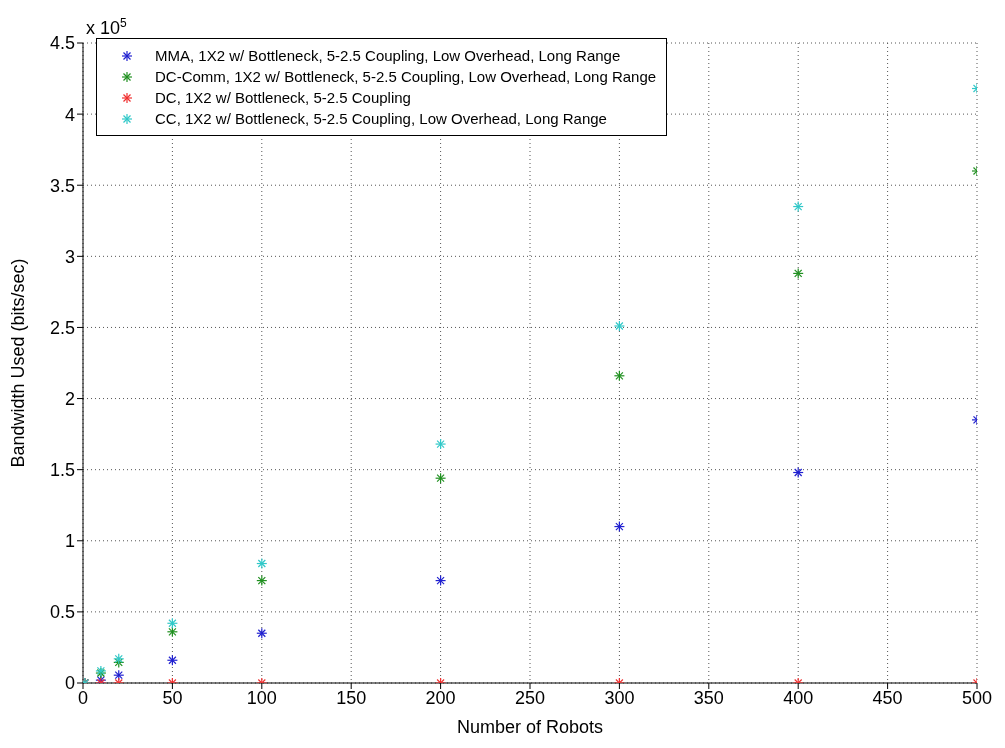  I want to click on x-tick-label: 450, so click(887, 697).